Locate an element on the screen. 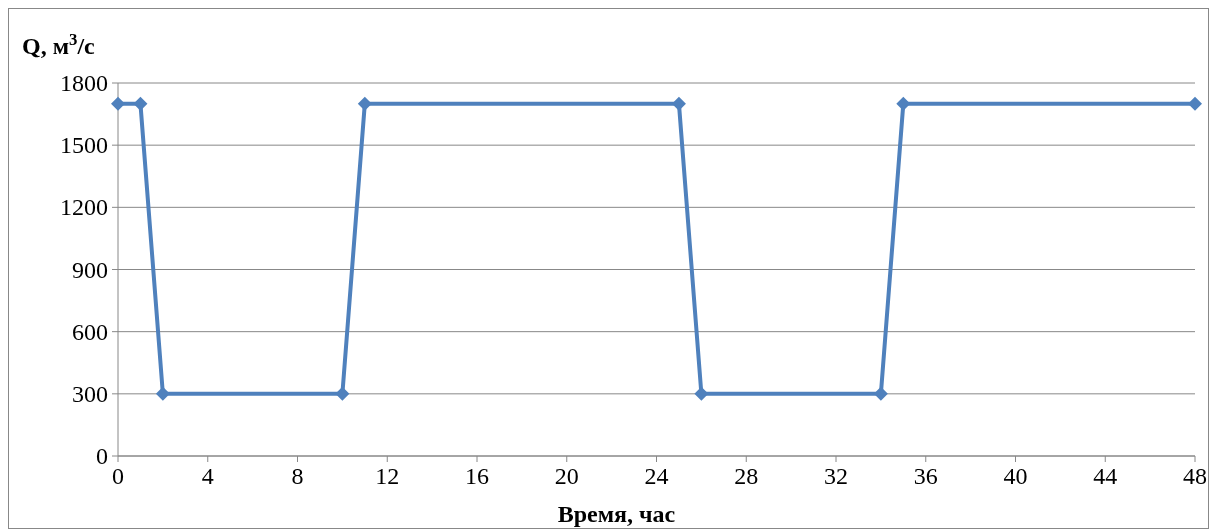 This screenshot has width=1209, height=529. x-tick-label: 24 is located at coordinates (656, 476).